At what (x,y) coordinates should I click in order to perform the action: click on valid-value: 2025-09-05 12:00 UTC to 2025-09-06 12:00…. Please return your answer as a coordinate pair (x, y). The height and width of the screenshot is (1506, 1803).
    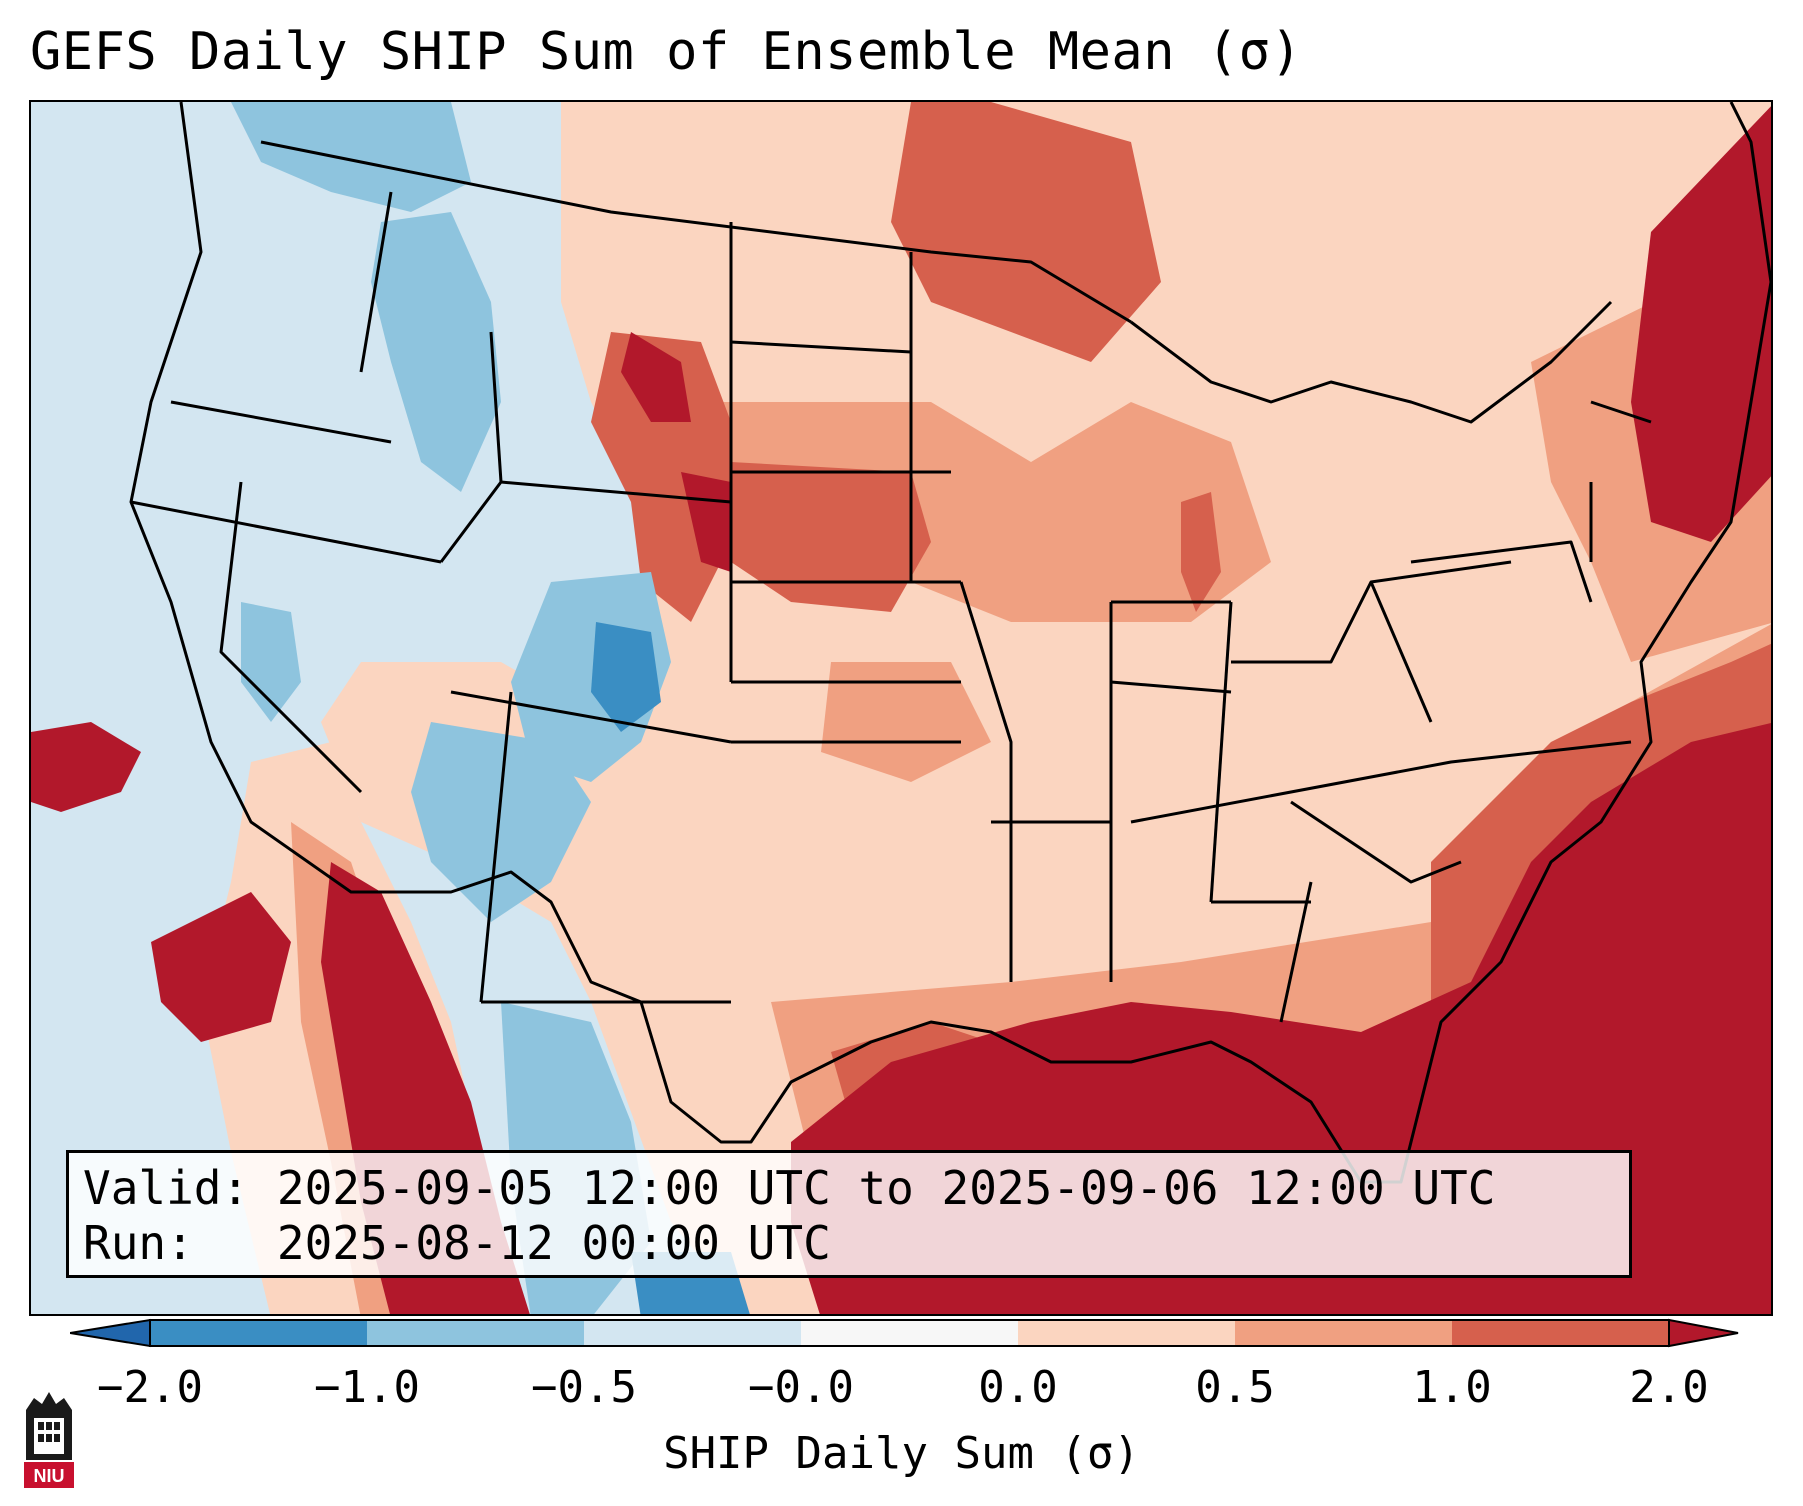
    Looking at the image, I should click on (886, 1188).